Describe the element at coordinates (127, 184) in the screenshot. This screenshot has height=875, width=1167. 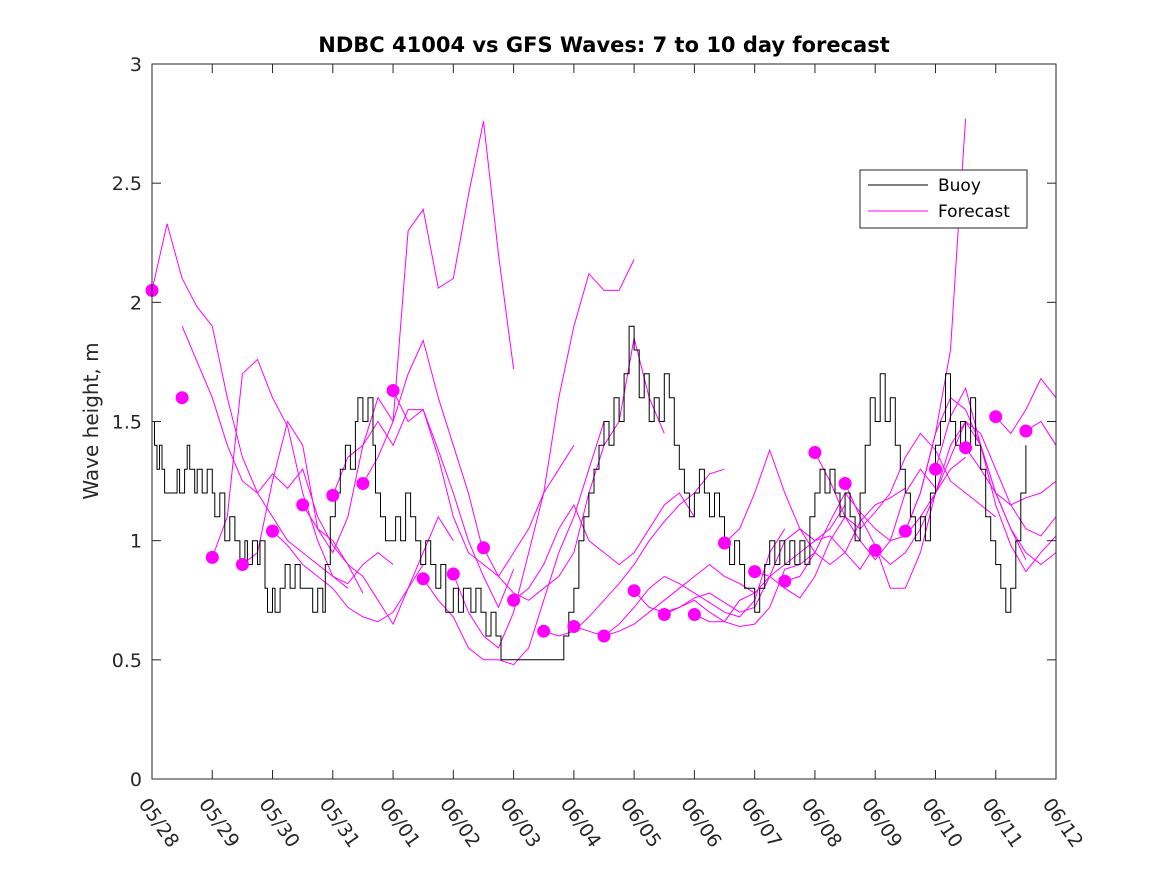
I see `y-tick-label: 2.5` at that location.